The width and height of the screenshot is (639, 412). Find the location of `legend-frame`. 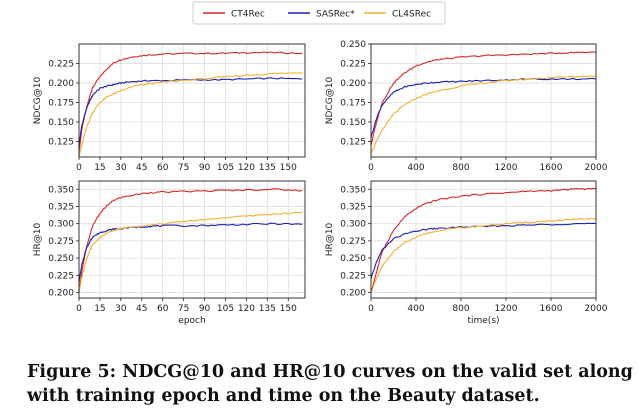

legend-frame is located at coordinates (319, 13).